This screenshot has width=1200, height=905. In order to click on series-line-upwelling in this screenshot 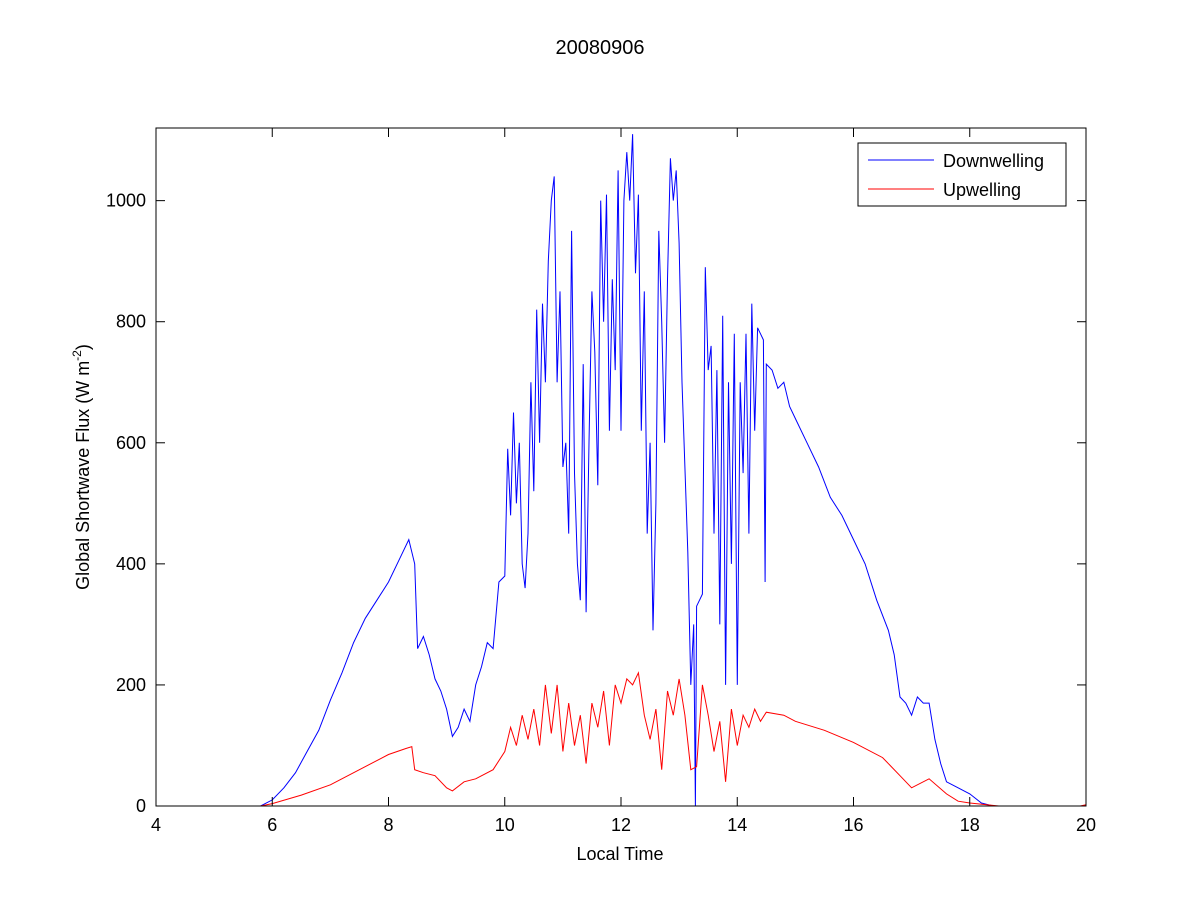, I will do `click(650, 739)`.